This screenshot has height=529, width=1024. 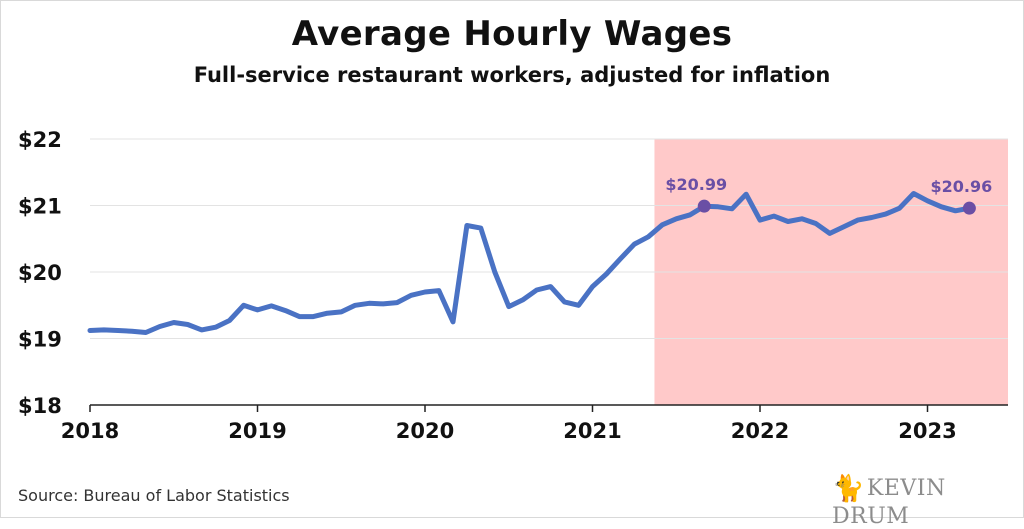 What do you see at coordinates (760, 431) in the screenshot?
I see `x-tick-label: 2022` at bounding box center [760, 431].